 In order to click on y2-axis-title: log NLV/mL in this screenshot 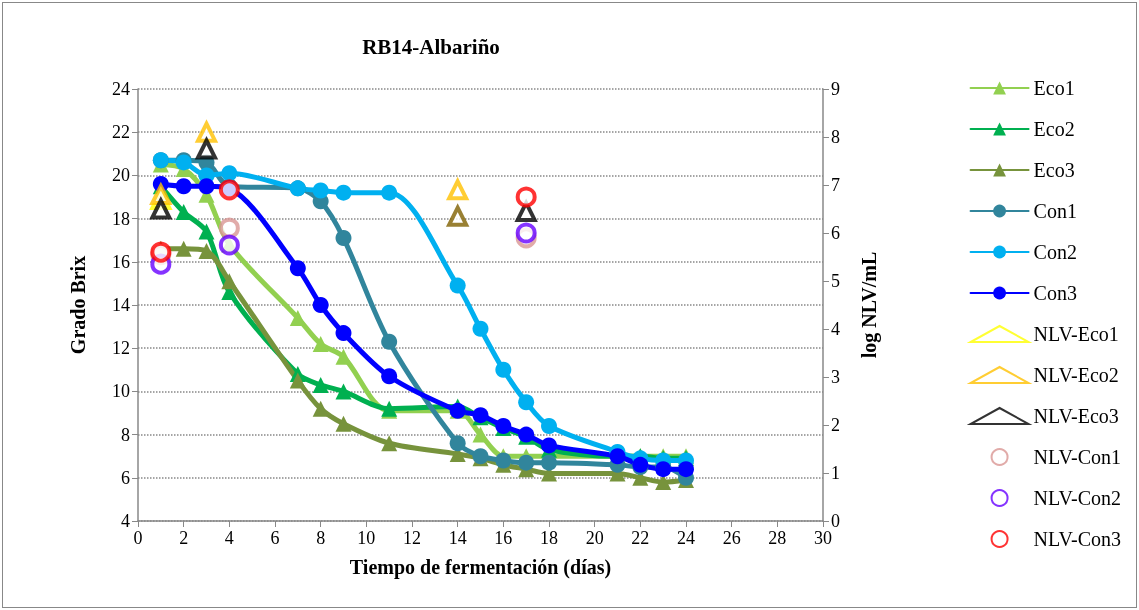, I will do `click(869, 305)`.